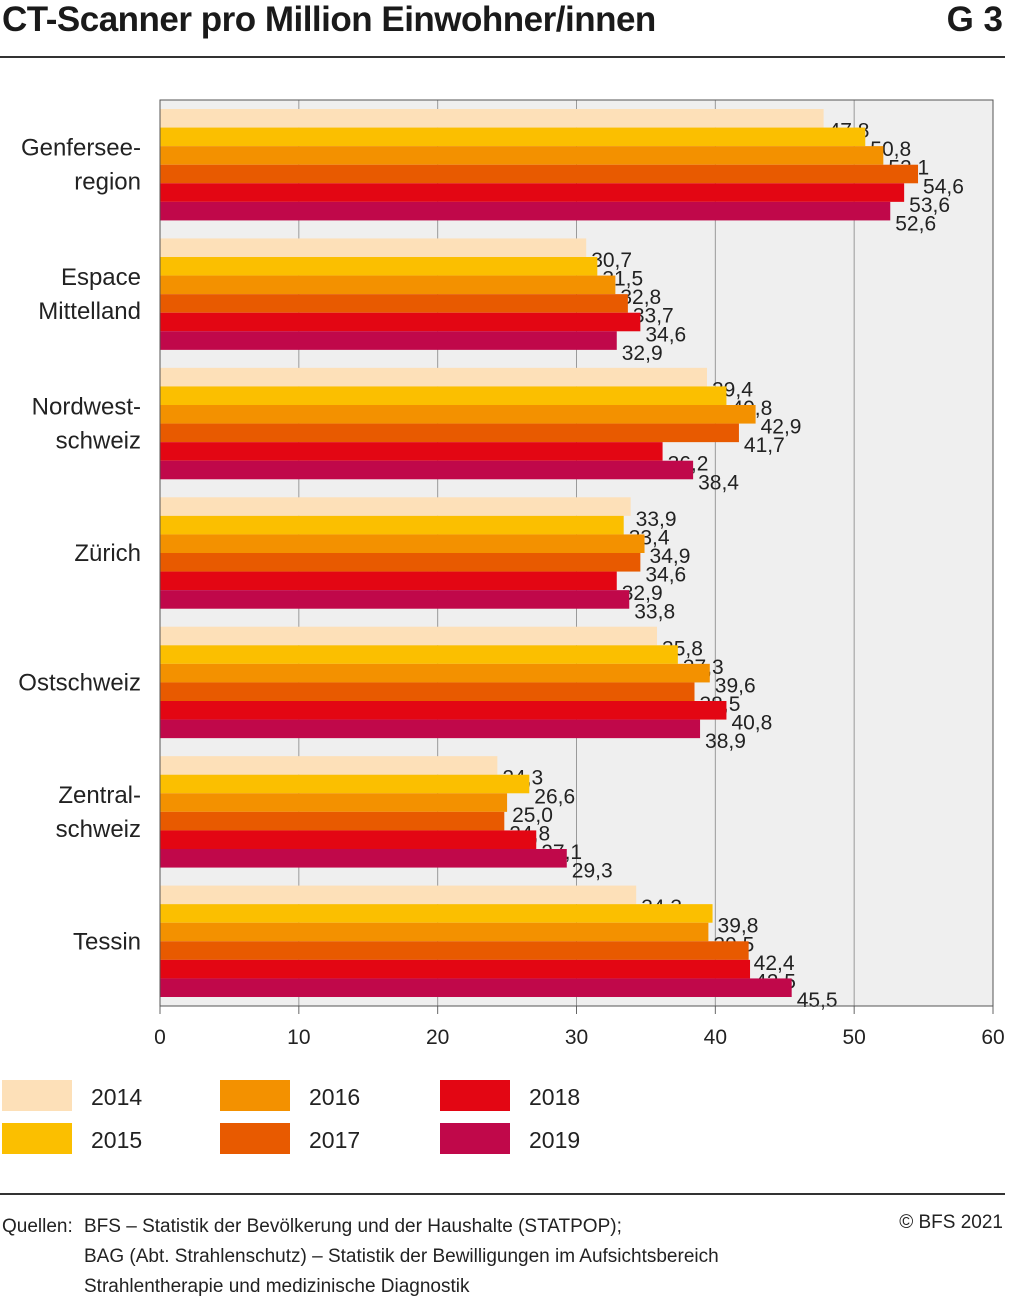  What do you see at coordinates (653, 316) in the screenshot?
I see `data-label: 33,7` at bounding box center [653, 316].